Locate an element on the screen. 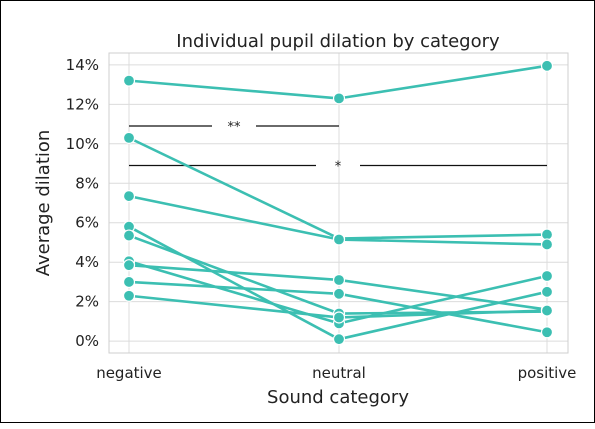 The width and height of the screenshot is (595, 429). y-tick-label: 6% is located at coordinates (87, 223).